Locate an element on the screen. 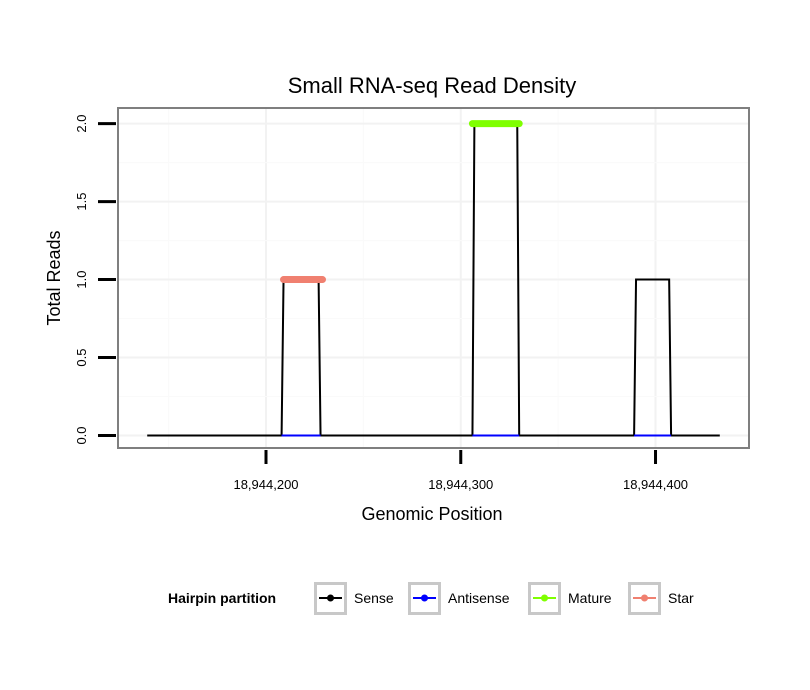 The width and height of the screenshot is (810, 690). legend-title: Hairpin partition is located at coordinates (222, 598).